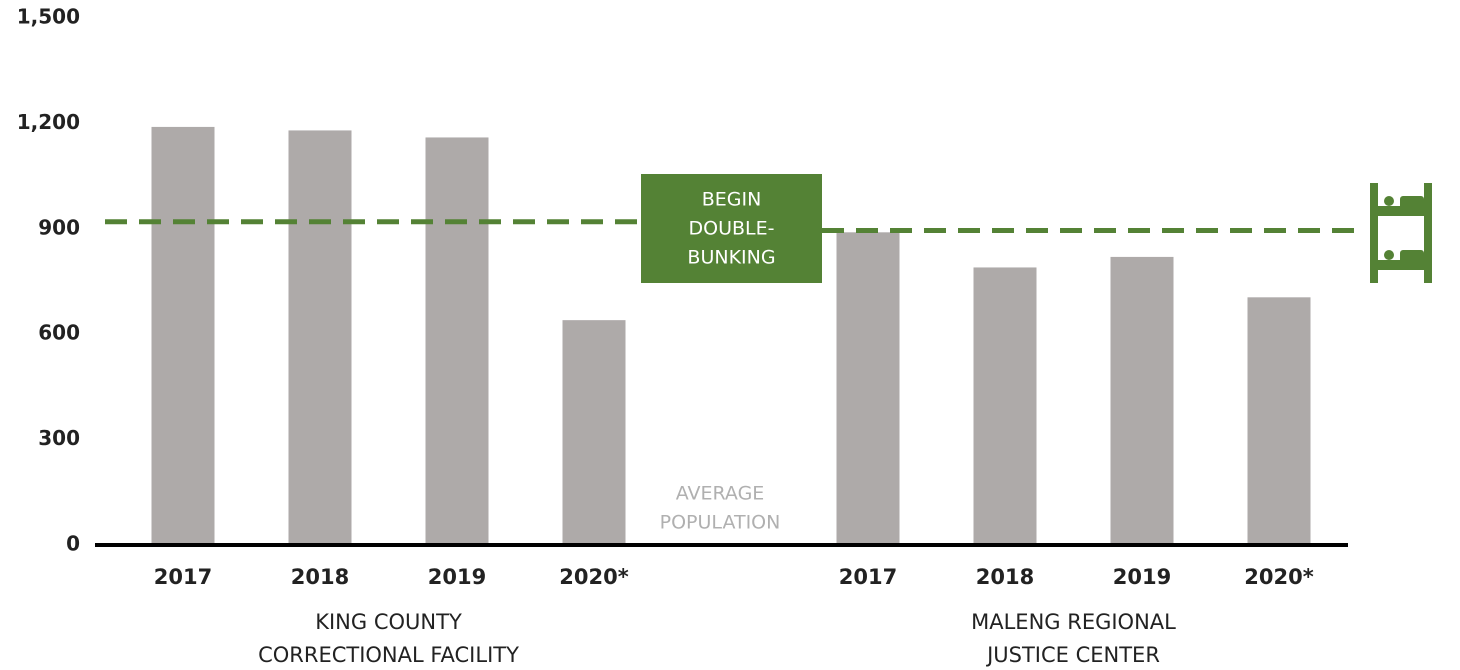  I want to click on y-tick-label: 0, so click(73, 544).